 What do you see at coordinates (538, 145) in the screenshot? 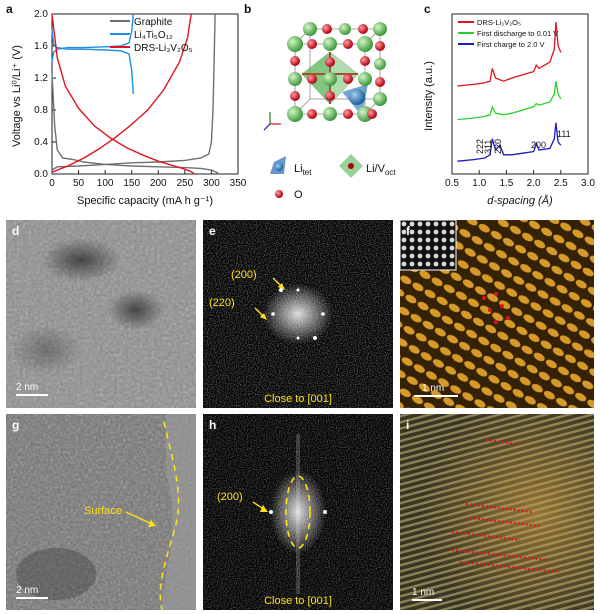
I see `peak-label-200: 200` at bounding box center [538, 145].